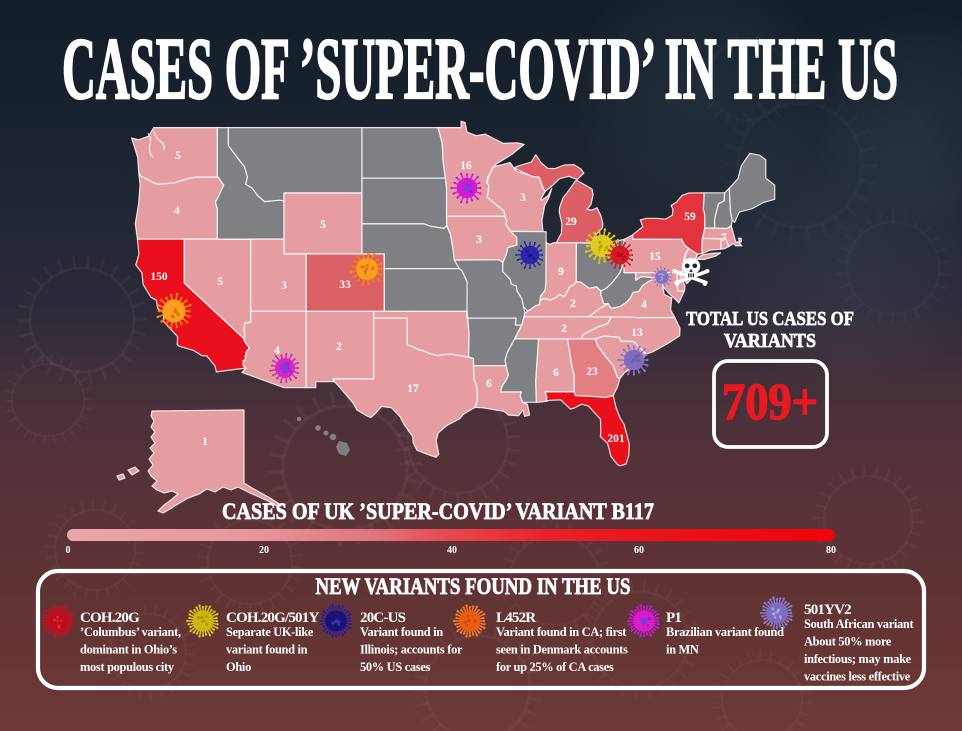 This screenshot has width=962, height=731. I want to click on svg-text: ’Columbus’ variant,, so click(130, 632).